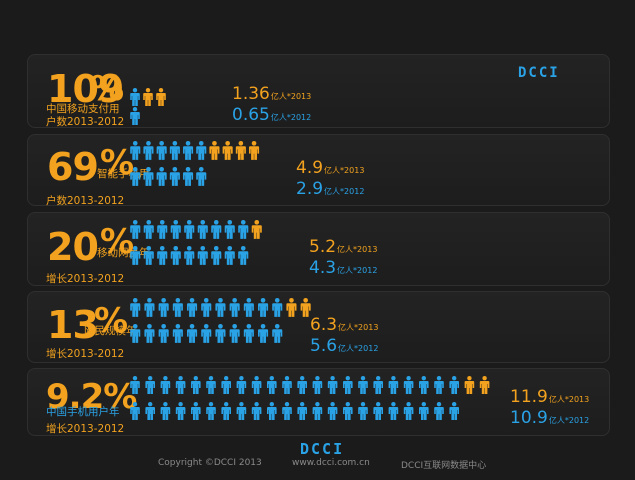  What do you see at coordinates (73, 167) in the screenshot?
I see `row2-pct: 69` at bounding box center [73, 167].